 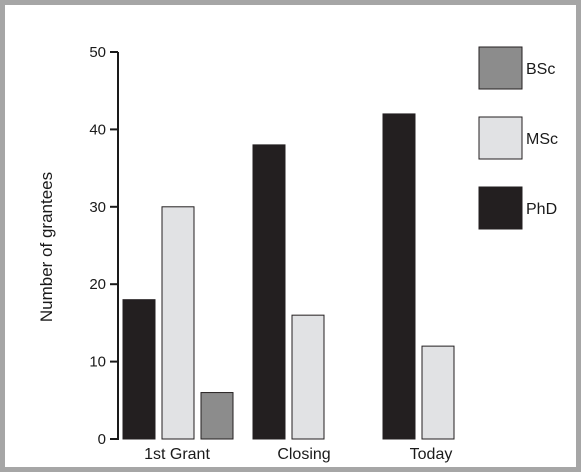 What do you see at coordinates (139, 369) in the screenshot?
I see `bar-phd-1st-grant` at bounding box center [139, 369].